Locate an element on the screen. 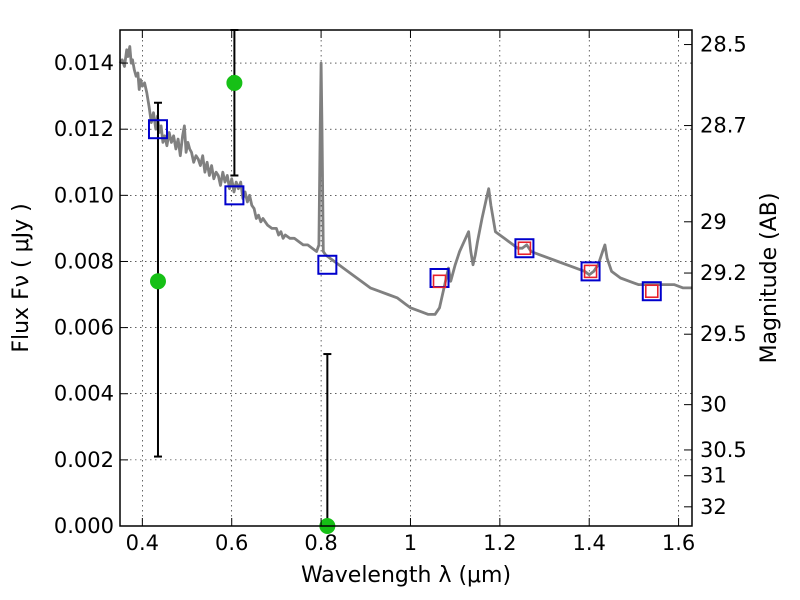 Image resolution: width=800 pixels, height=600 pixels. x-tick-label: 0.6 is located at coordinates (231, 543).